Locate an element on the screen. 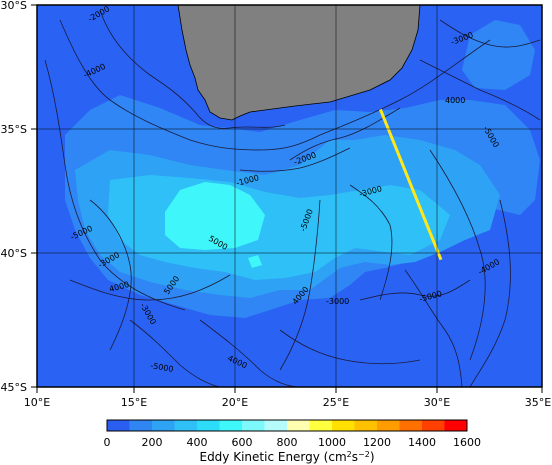 Image resolution: width=552 pixels, height=465 pixels. lon-label: 20°E is located at coordinates (235, 402).